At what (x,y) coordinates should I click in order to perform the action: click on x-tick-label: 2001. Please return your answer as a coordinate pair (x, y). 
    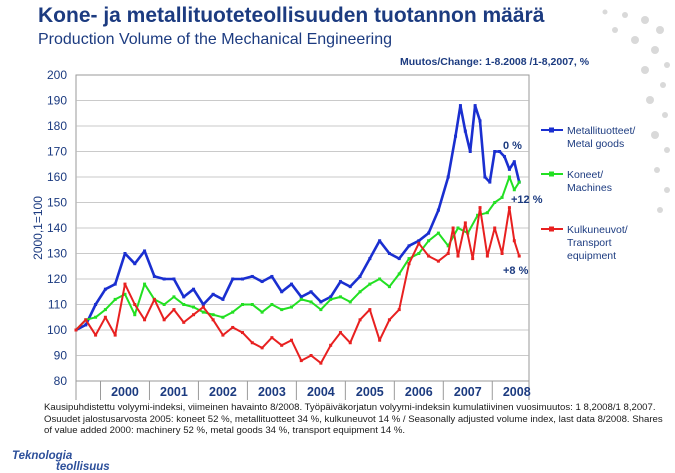
    Looking at the image, I should click on (174, 392).